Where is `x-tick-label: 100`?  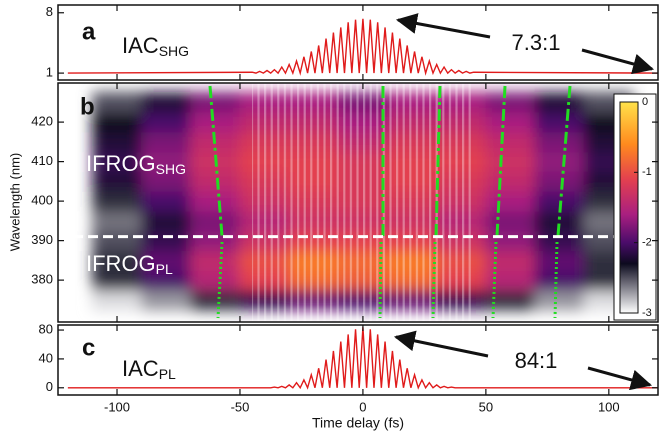 x-tick-label: 100 is located at coordinates (609, 406).